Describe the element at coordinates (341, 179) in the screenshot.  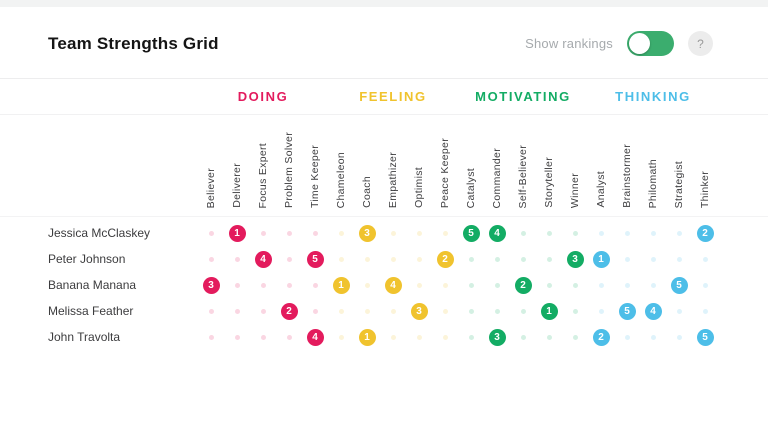
I see `column-header-label: Chameleon` at that location.